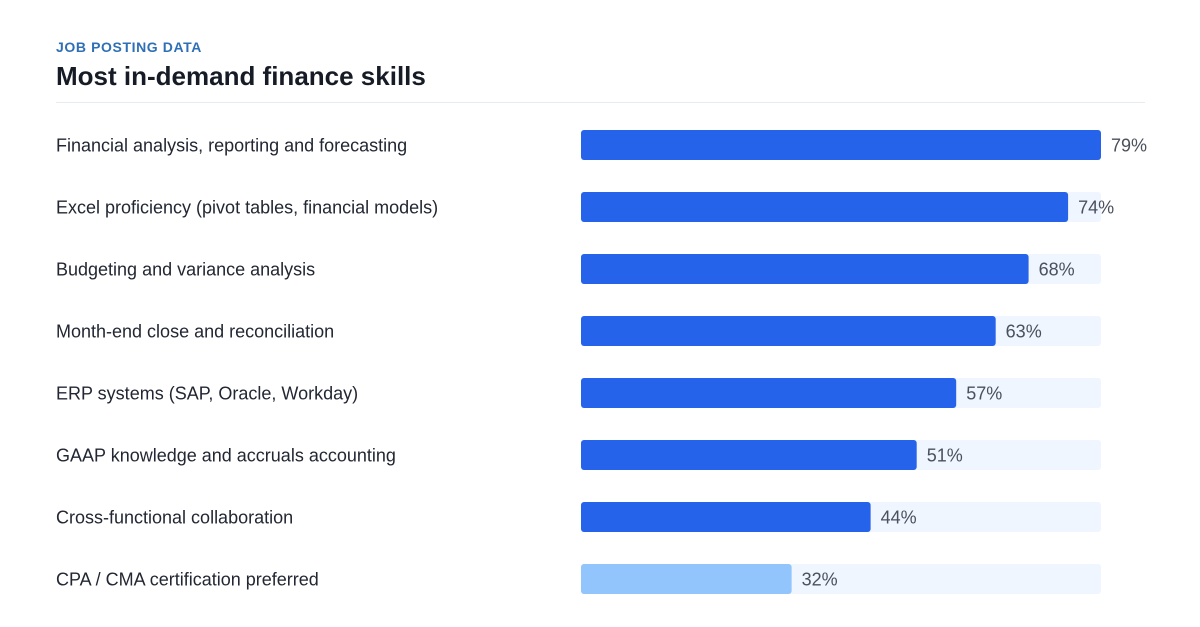 This screenshot has height=627, width=1200. What do you see at coordinates (899, 518) in the screenshot?
I see `value-label: 44%` at bounding box center [899, 518].